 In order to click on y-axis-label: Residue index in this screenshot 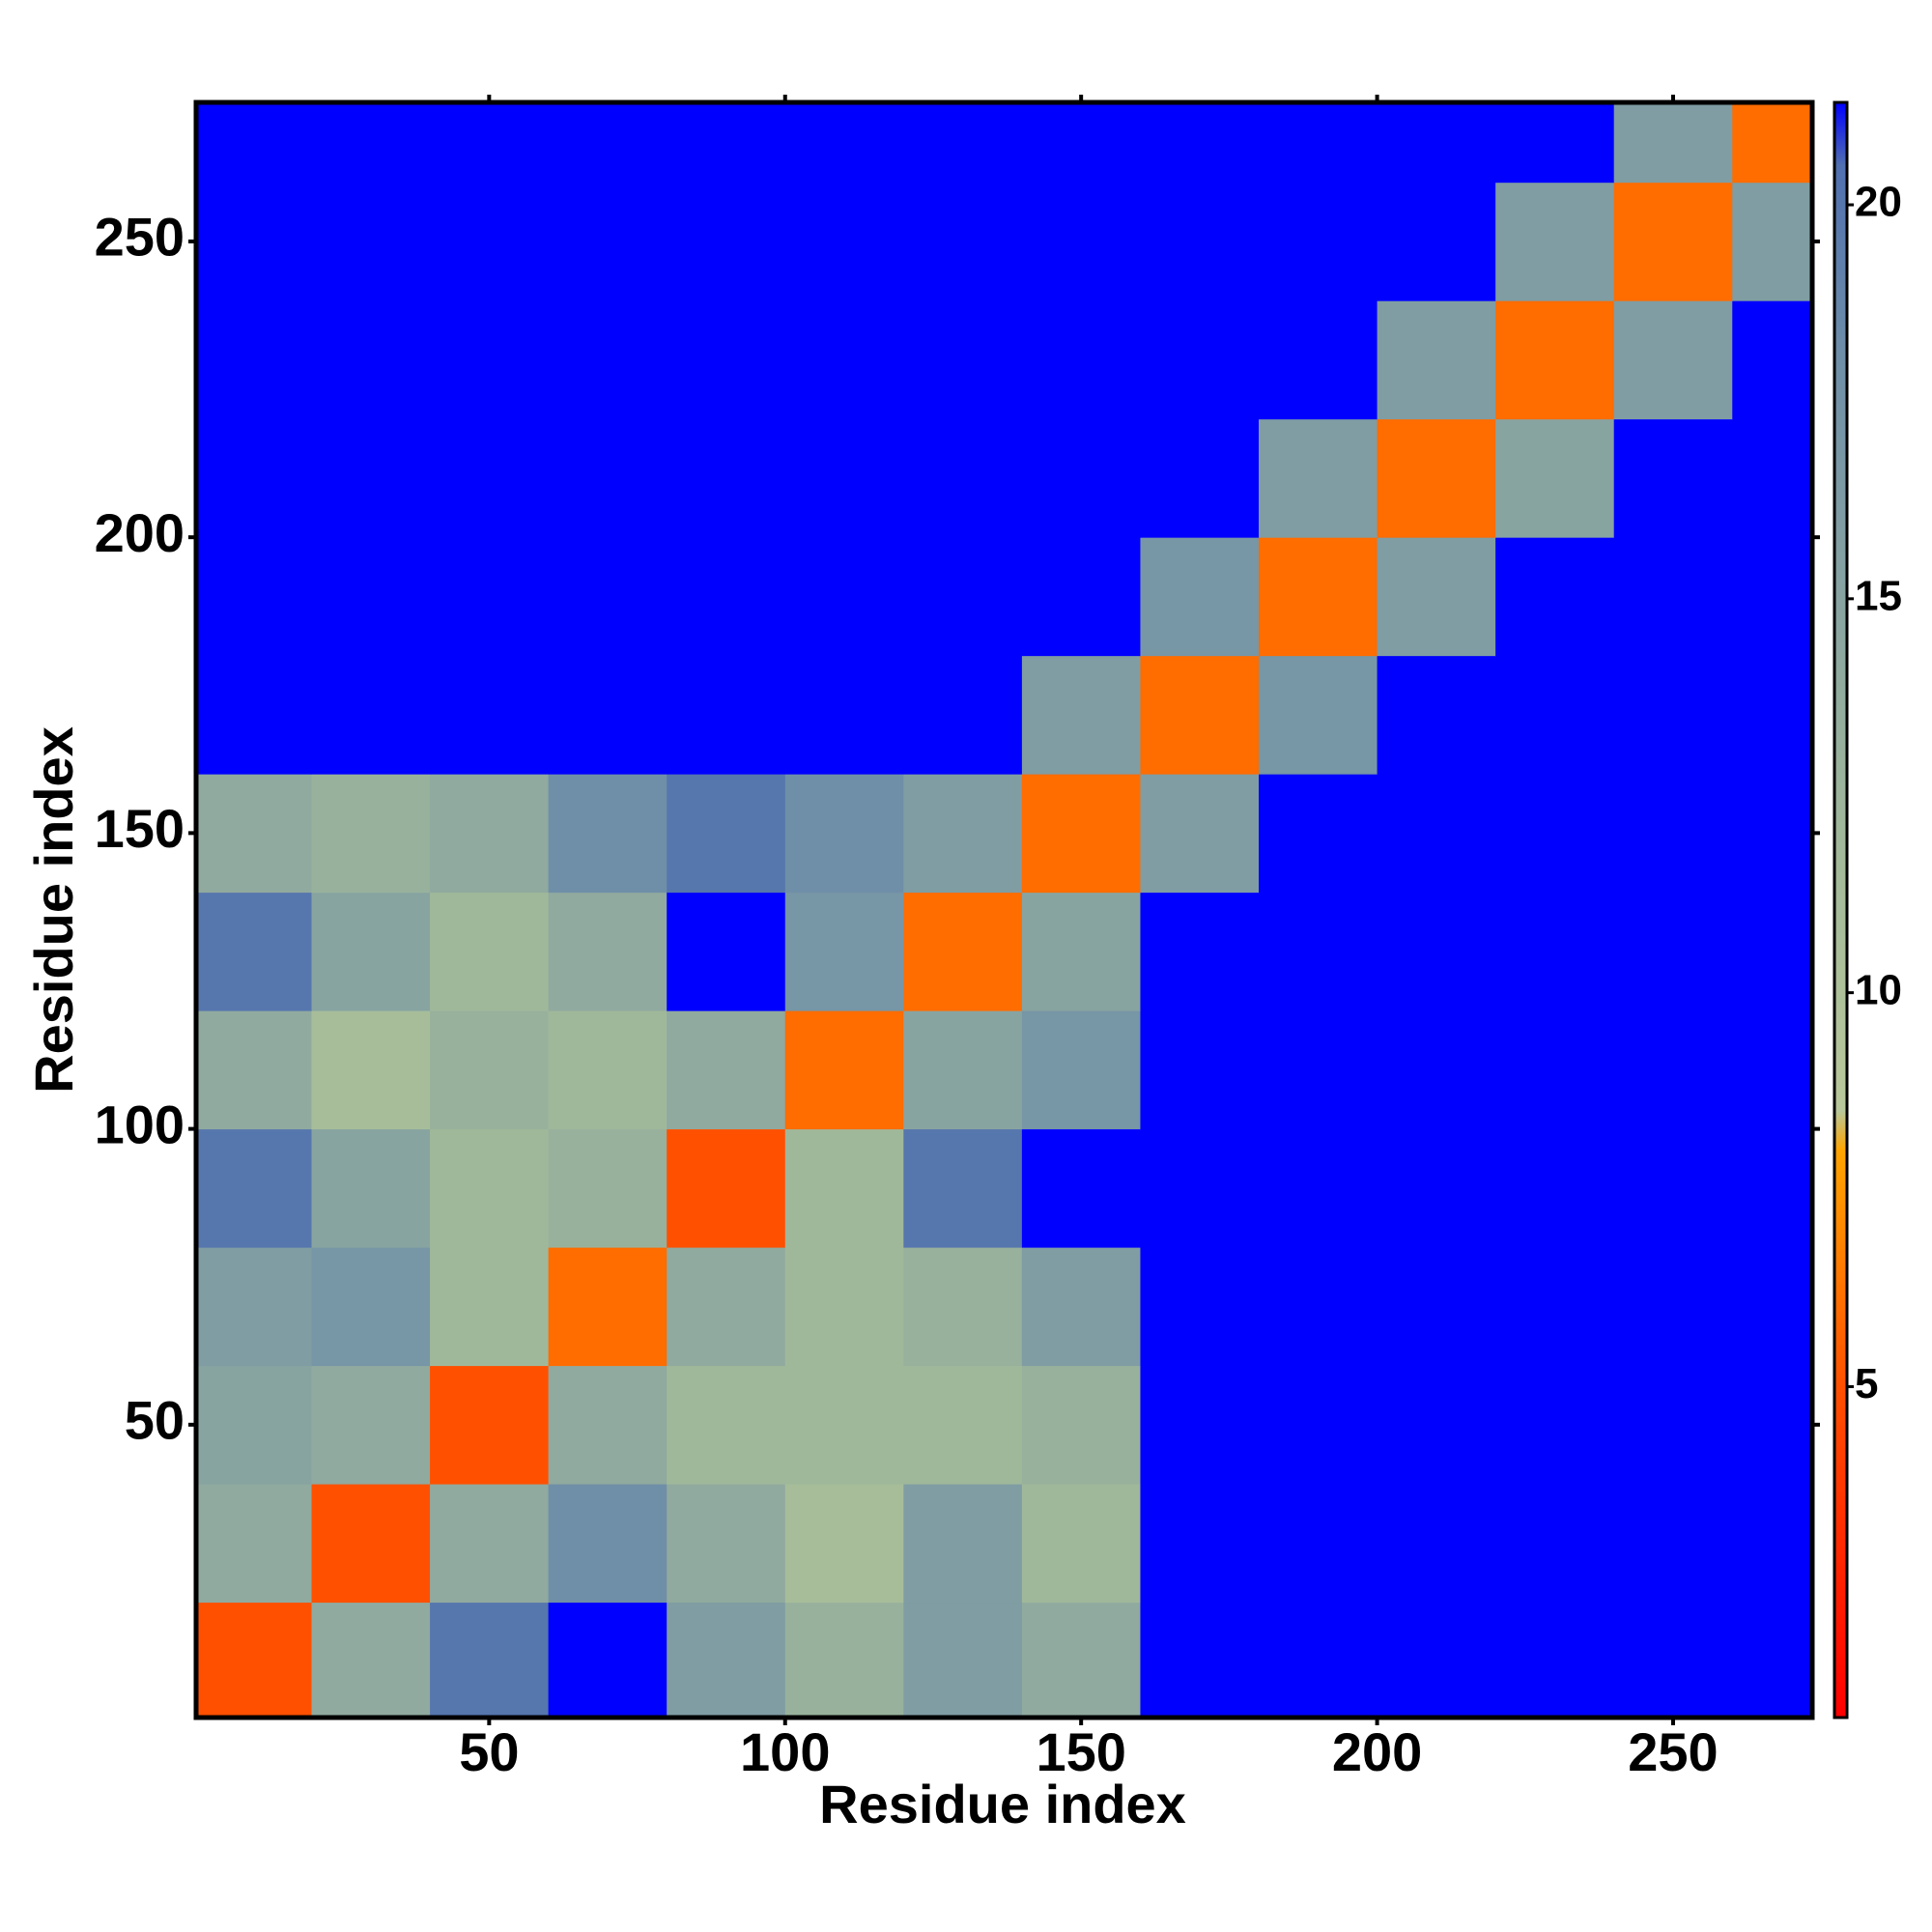, I will do `click(53, 910)`.